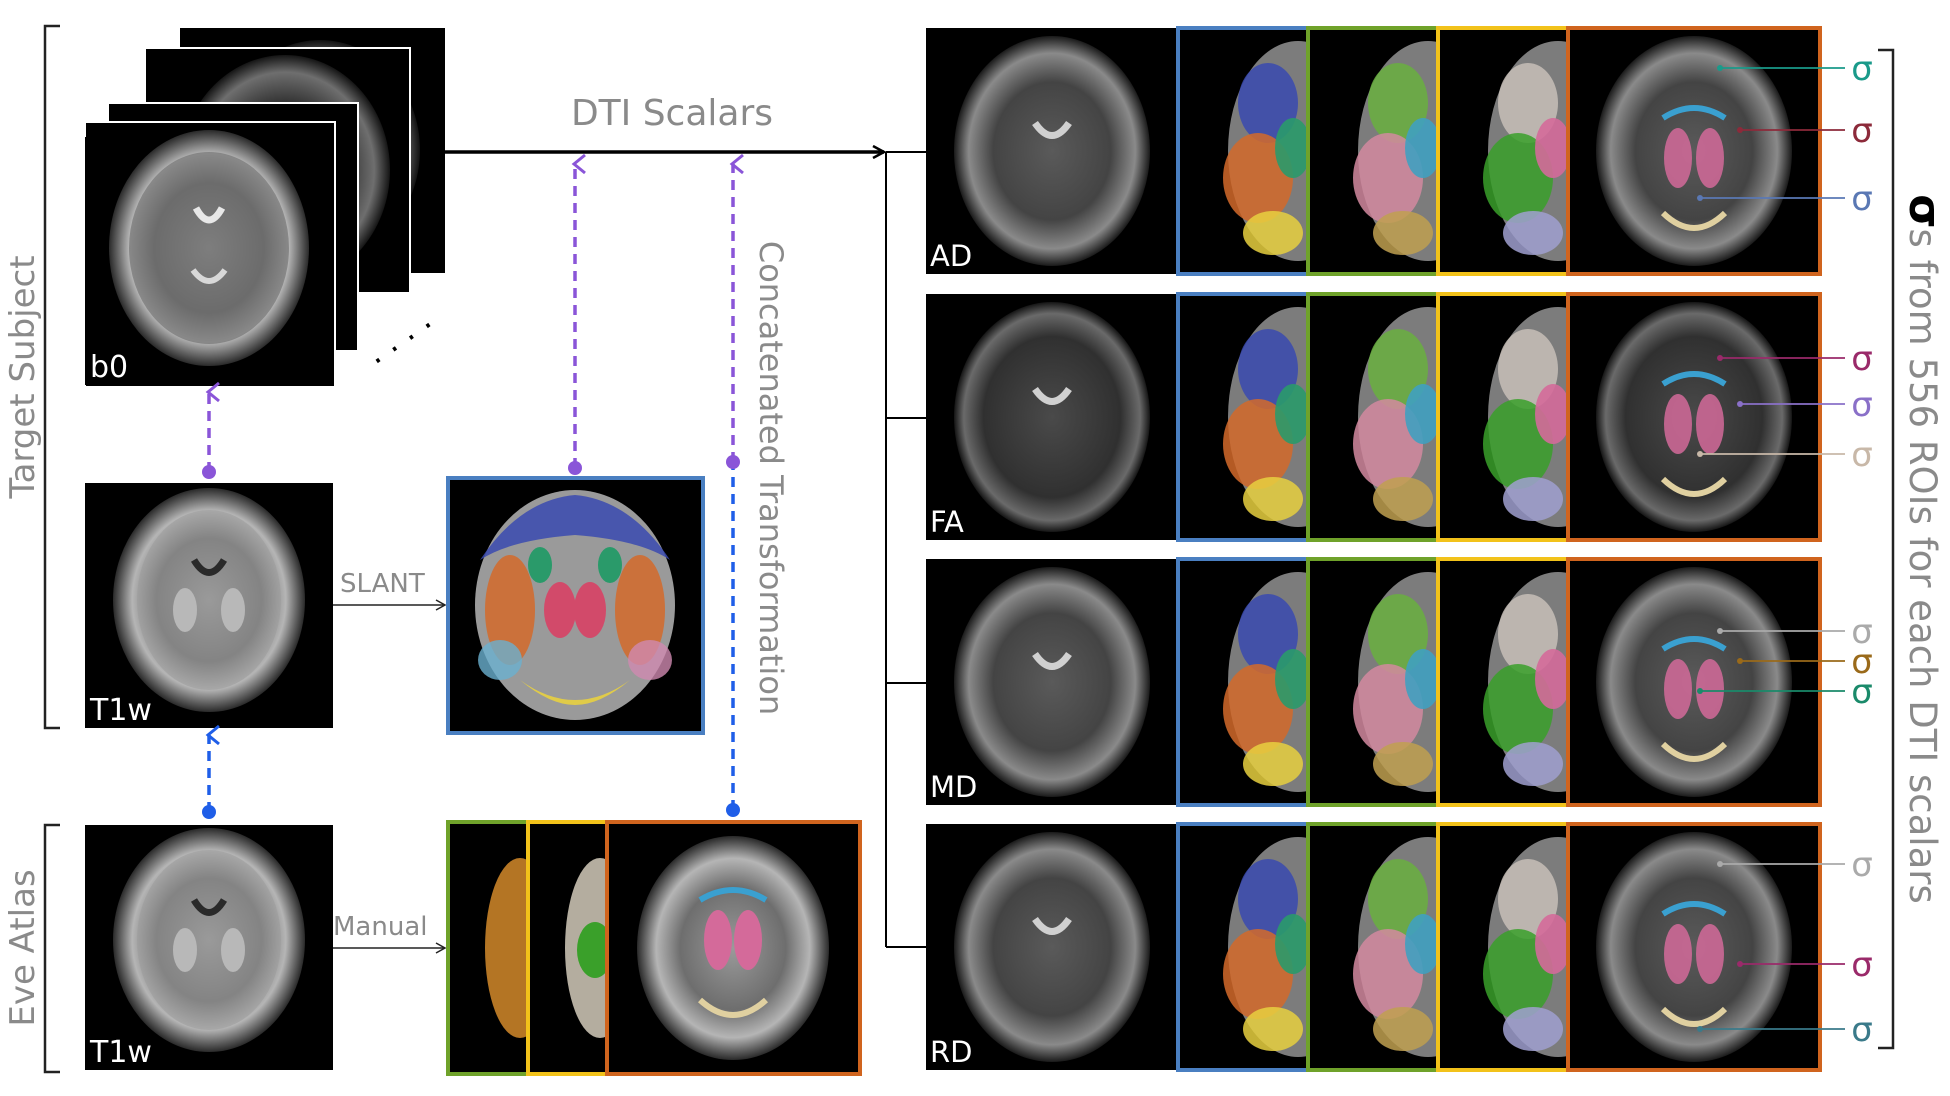  Describe the element at coordinates (382, 584) in the screenshot. I see `slant-label: SLANT` at that location.